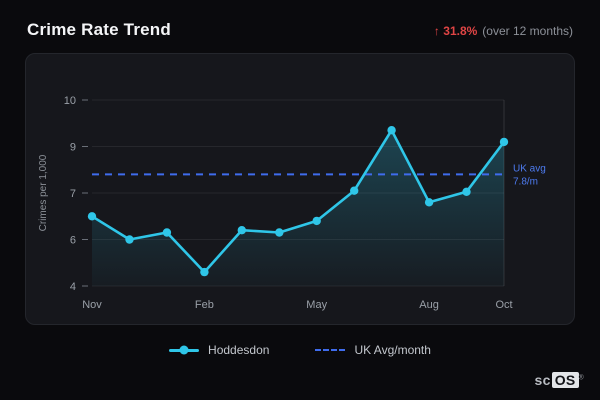 The height and width of the screenshot is (400, 600). Describe the element at coordinates (73, 287) in the screenshot. I see `svg-text: 4` at that location.